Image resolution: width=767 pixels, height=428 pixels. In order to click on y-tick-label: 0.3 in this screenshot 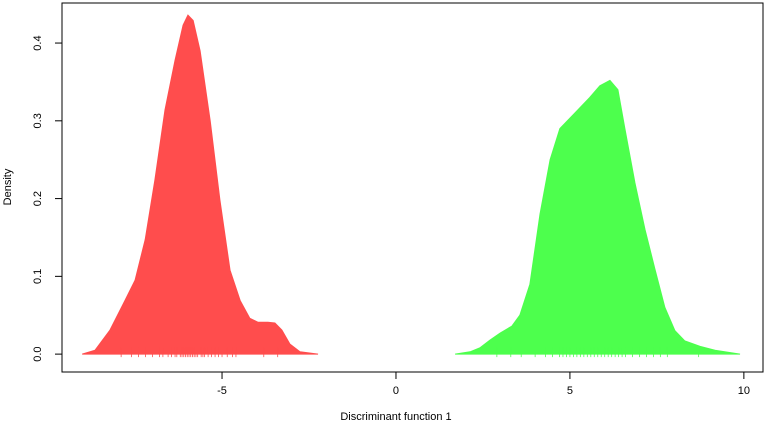, I will do `click(38, 120)`.